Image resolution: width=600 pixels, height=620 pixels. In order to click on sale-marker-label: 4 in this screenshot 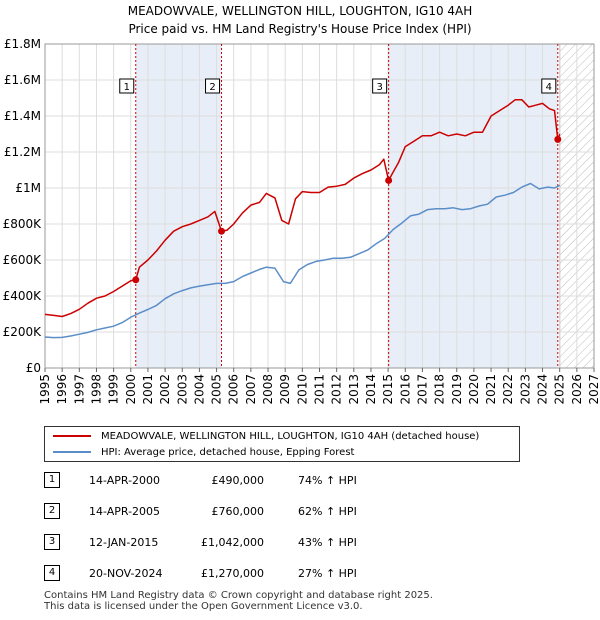, I will do `click(549, 87)`.